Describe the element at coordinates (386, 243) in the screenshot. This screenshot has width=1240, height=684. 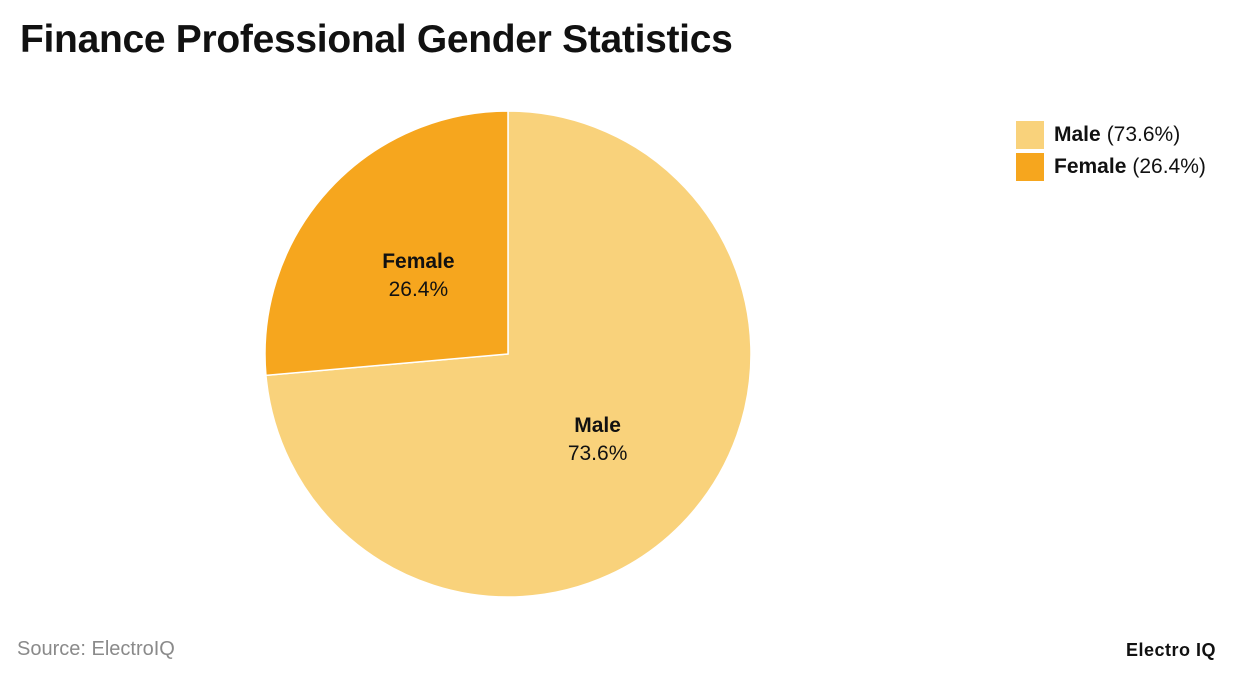
I see `pie-slice-female` at that location.